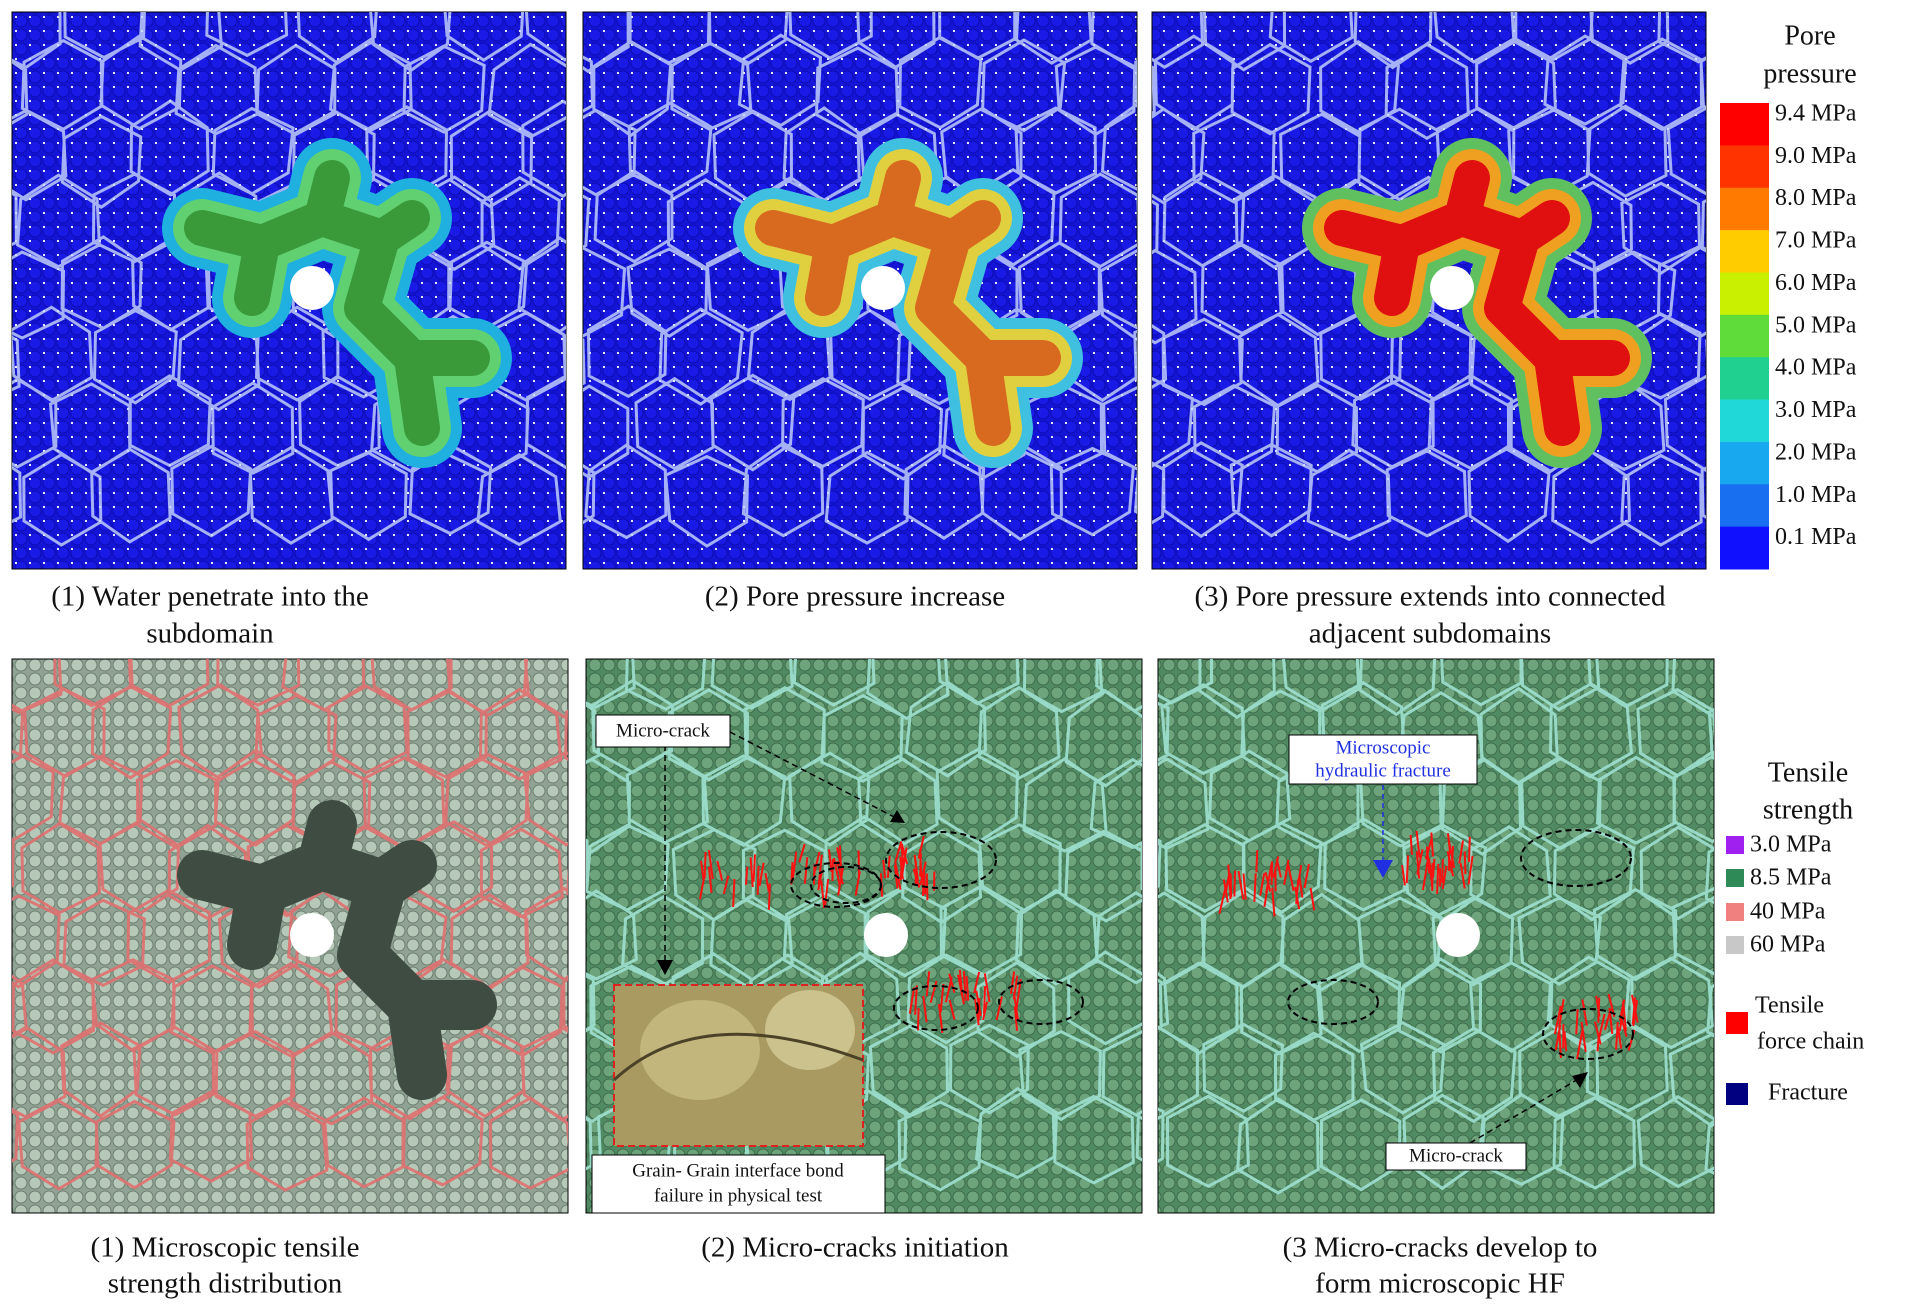 This screenshot has height=1316, width=1906. I want to click on colorbar-label: 2.0 MPa, so click(1816, 452).